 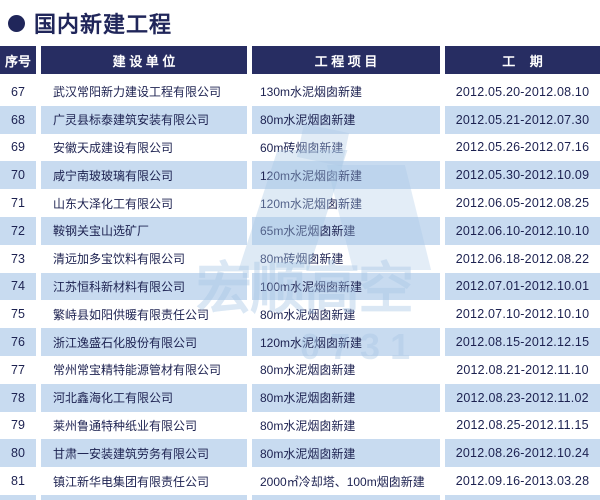 What do you see at coordinates (300, 497) in the screenshot?
I see `partial-next-row` at bounding box center [300, 497].